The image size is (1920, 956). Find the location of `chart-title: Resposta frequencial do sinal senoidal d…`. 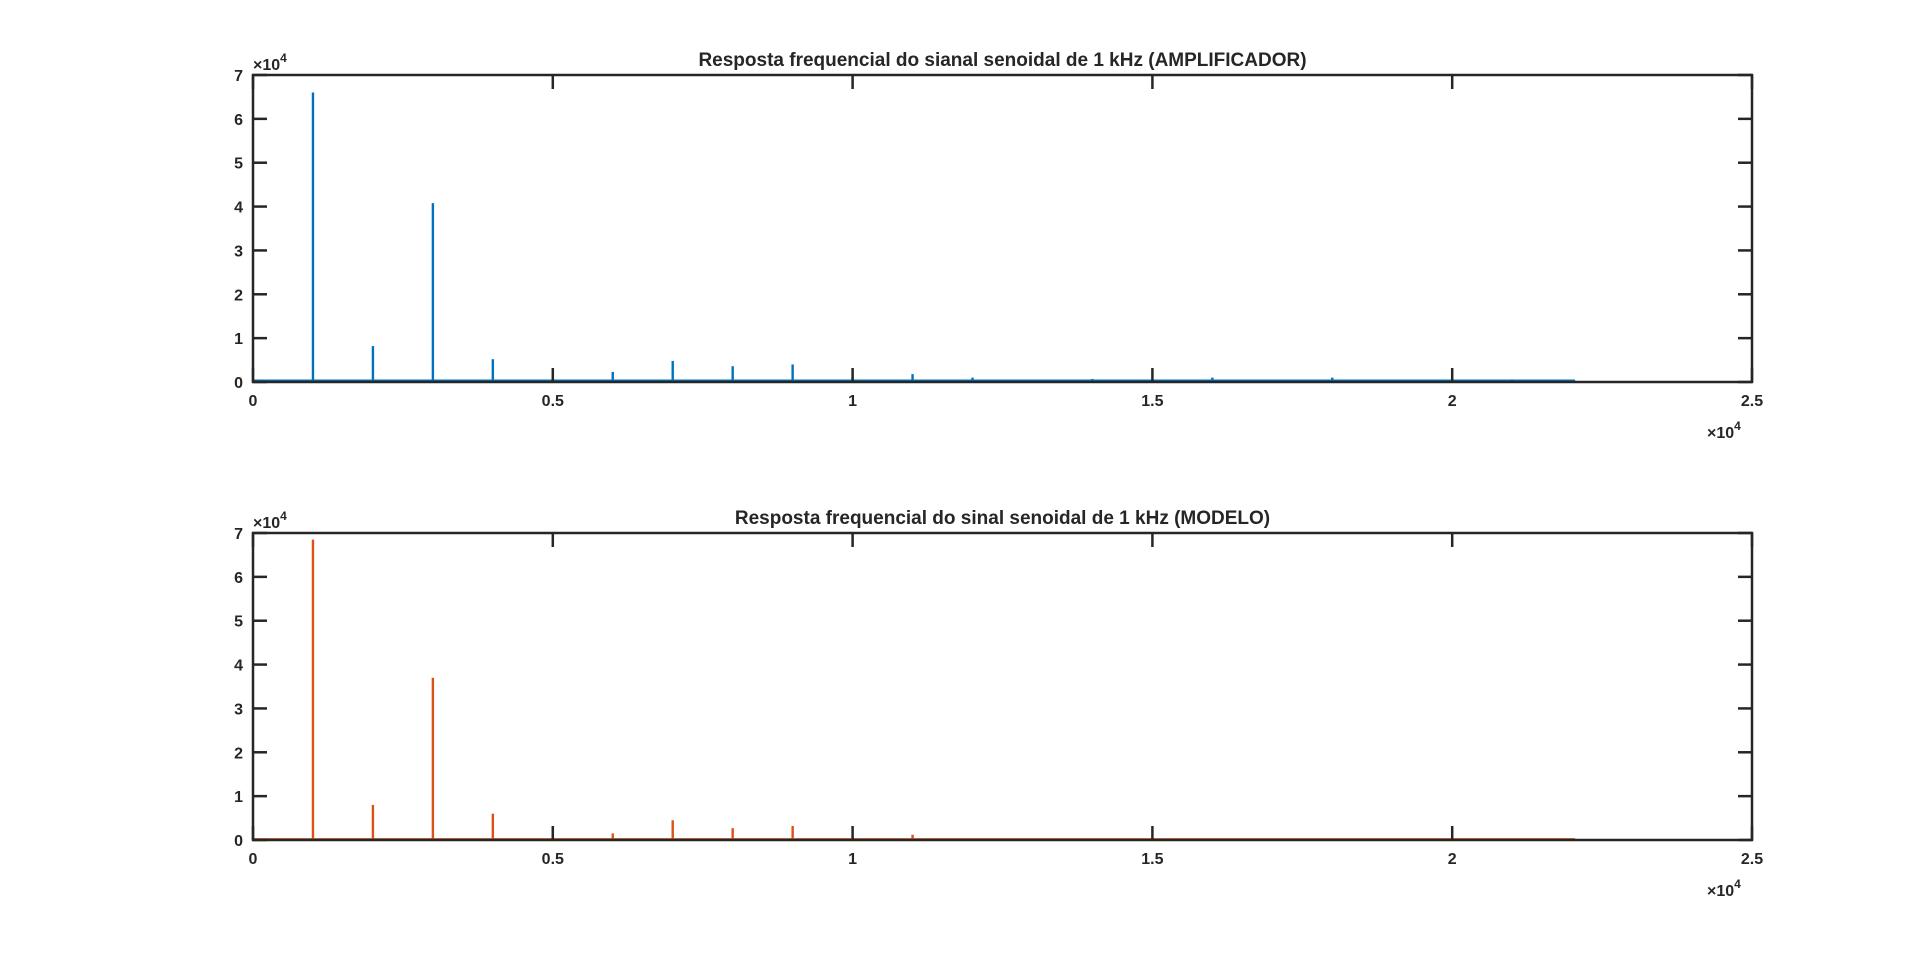

chart-title: Resposta frequencial do sinal senoidal d… is located at coordinates (1002, 518).